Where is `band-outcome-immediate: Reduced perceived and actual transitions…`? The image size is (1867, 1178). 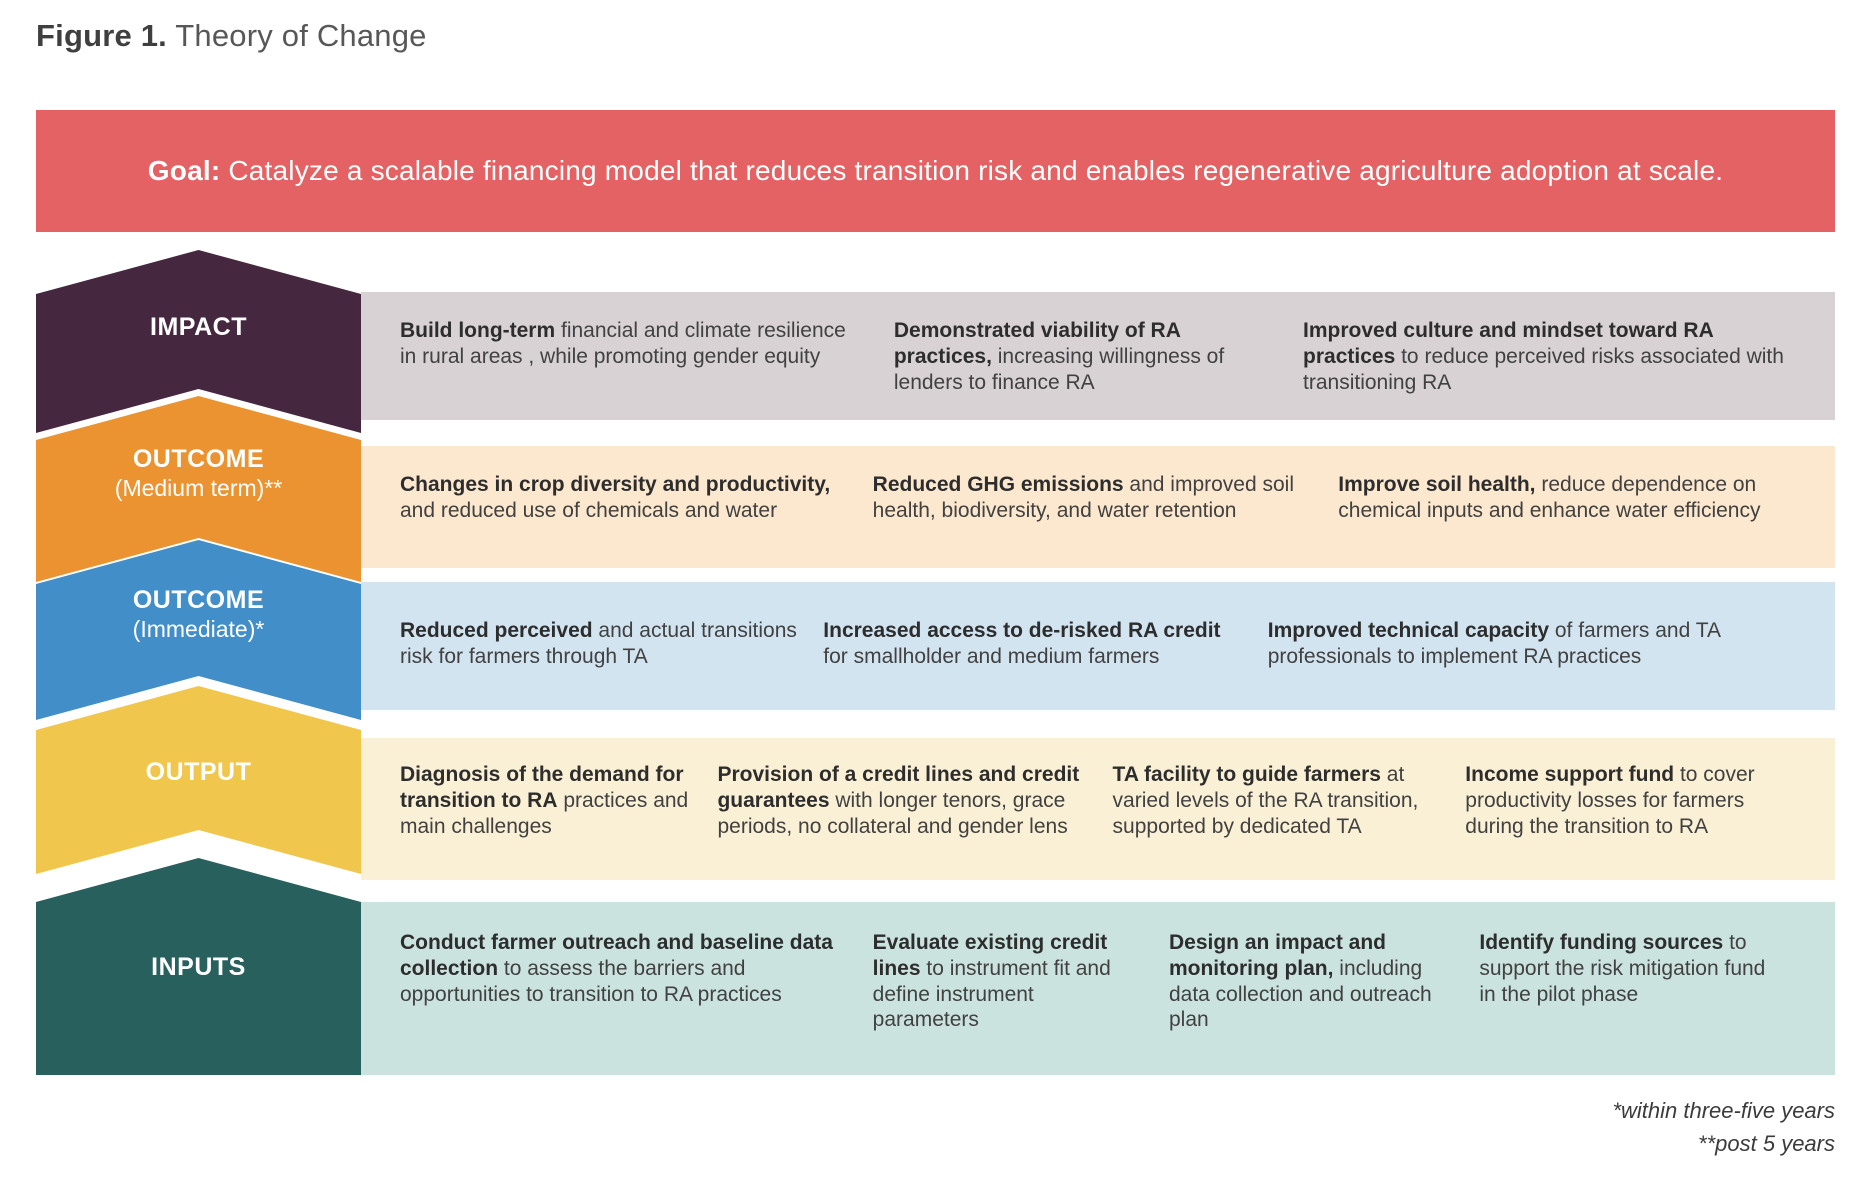 band-outcome-immediate: Reduced perceived and actual transitions… is located at coordinates (1098, 646).